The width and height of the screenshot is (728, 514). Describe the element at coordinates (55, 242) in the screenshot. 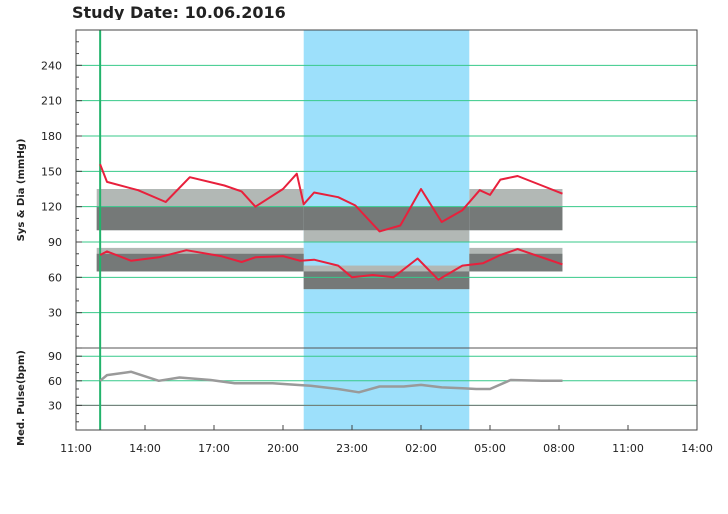

I see `y-tick-label-bp: 90` at that location.